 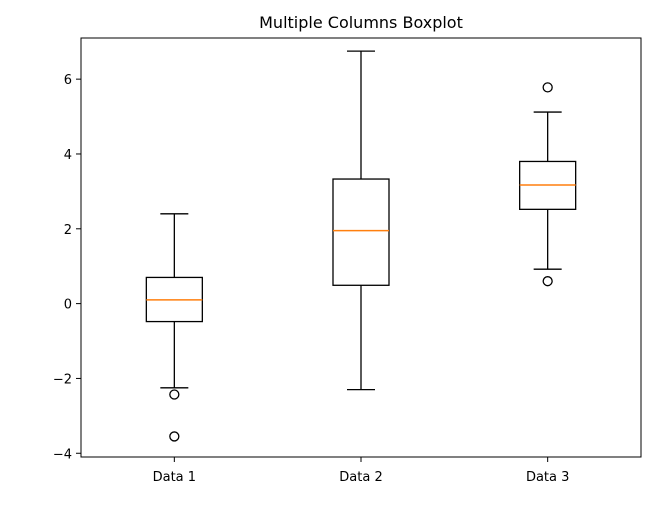 What do you see at coordinates (62, 454) in the screenshot?
I see `y-tick-label: −4` at bounding box center [62, 454].